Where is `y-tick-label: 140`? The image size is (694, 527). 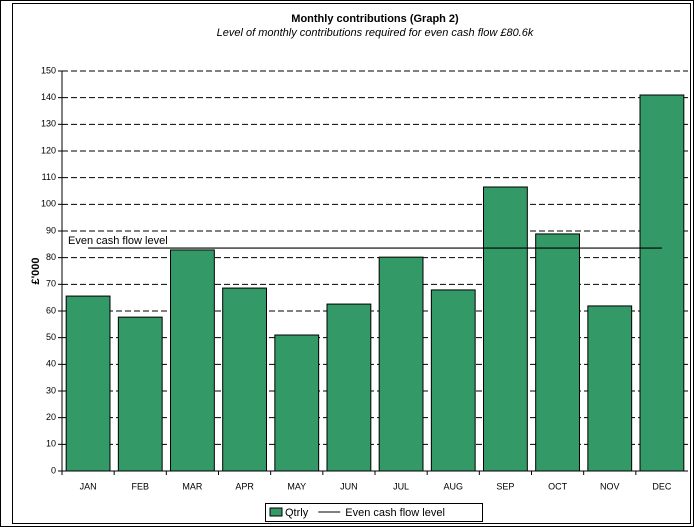 y-tick-label: 140 is located at coordinates (48, 97).